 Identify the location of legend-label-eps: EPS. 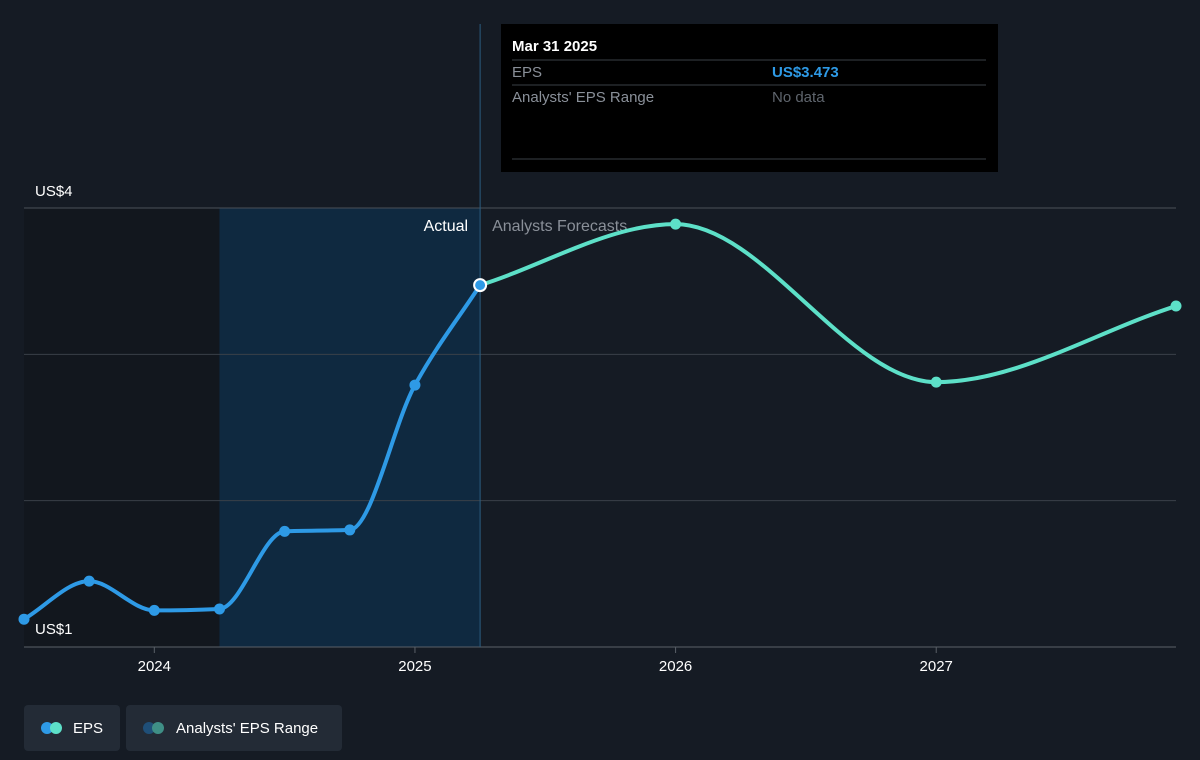
(87, 728).